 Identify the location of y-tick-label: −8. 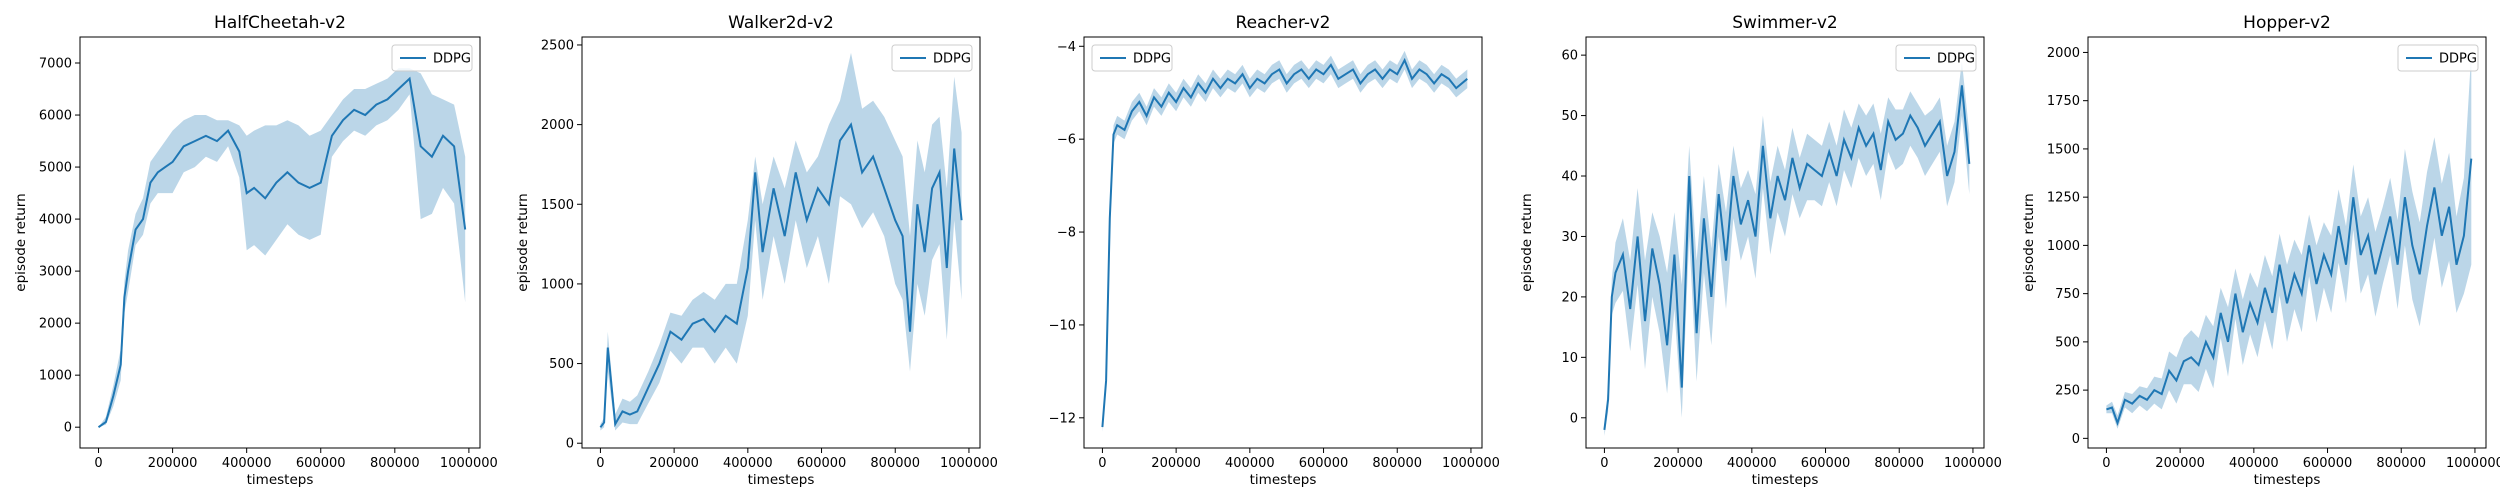
(1066, 233).